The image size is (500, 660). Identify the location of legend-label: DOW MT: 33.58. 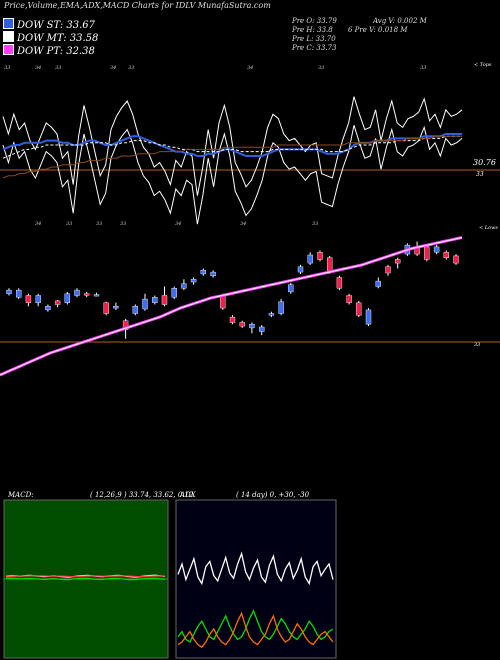
(58, 38).